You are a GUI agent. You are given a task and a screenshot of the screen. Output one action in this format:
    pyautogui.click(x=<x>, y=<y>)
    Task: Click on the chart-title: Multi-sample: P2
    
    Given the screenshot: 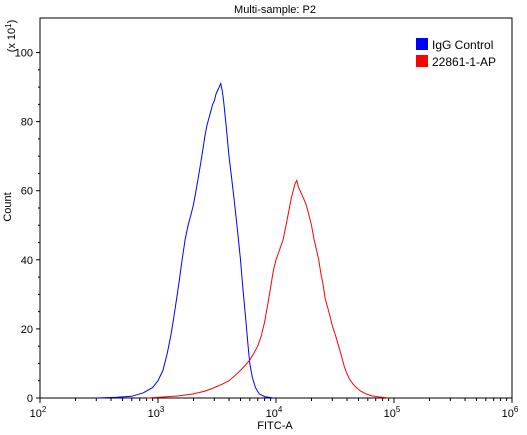 What is the action you would take?
    pyautogui.click(x=275, y=10)
    